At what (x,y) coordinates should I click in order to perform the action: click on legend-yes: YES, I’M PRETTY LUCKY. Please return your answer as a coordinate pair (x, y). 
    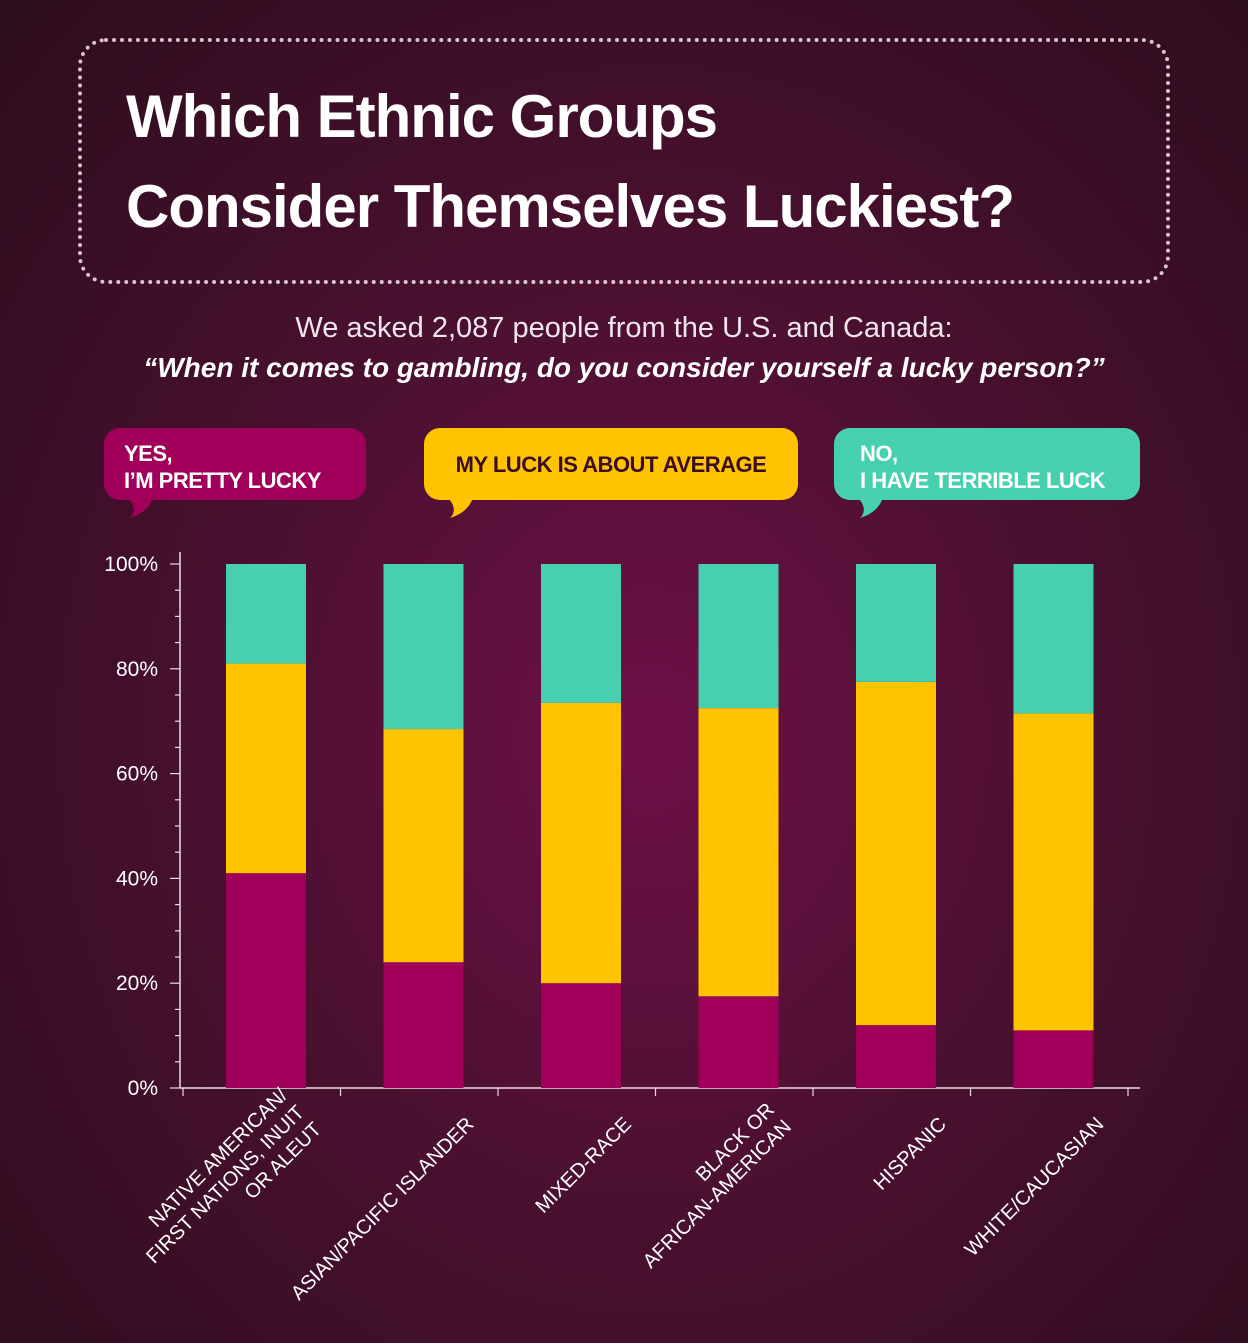
    Looking at the image, I should click on (235, 473).